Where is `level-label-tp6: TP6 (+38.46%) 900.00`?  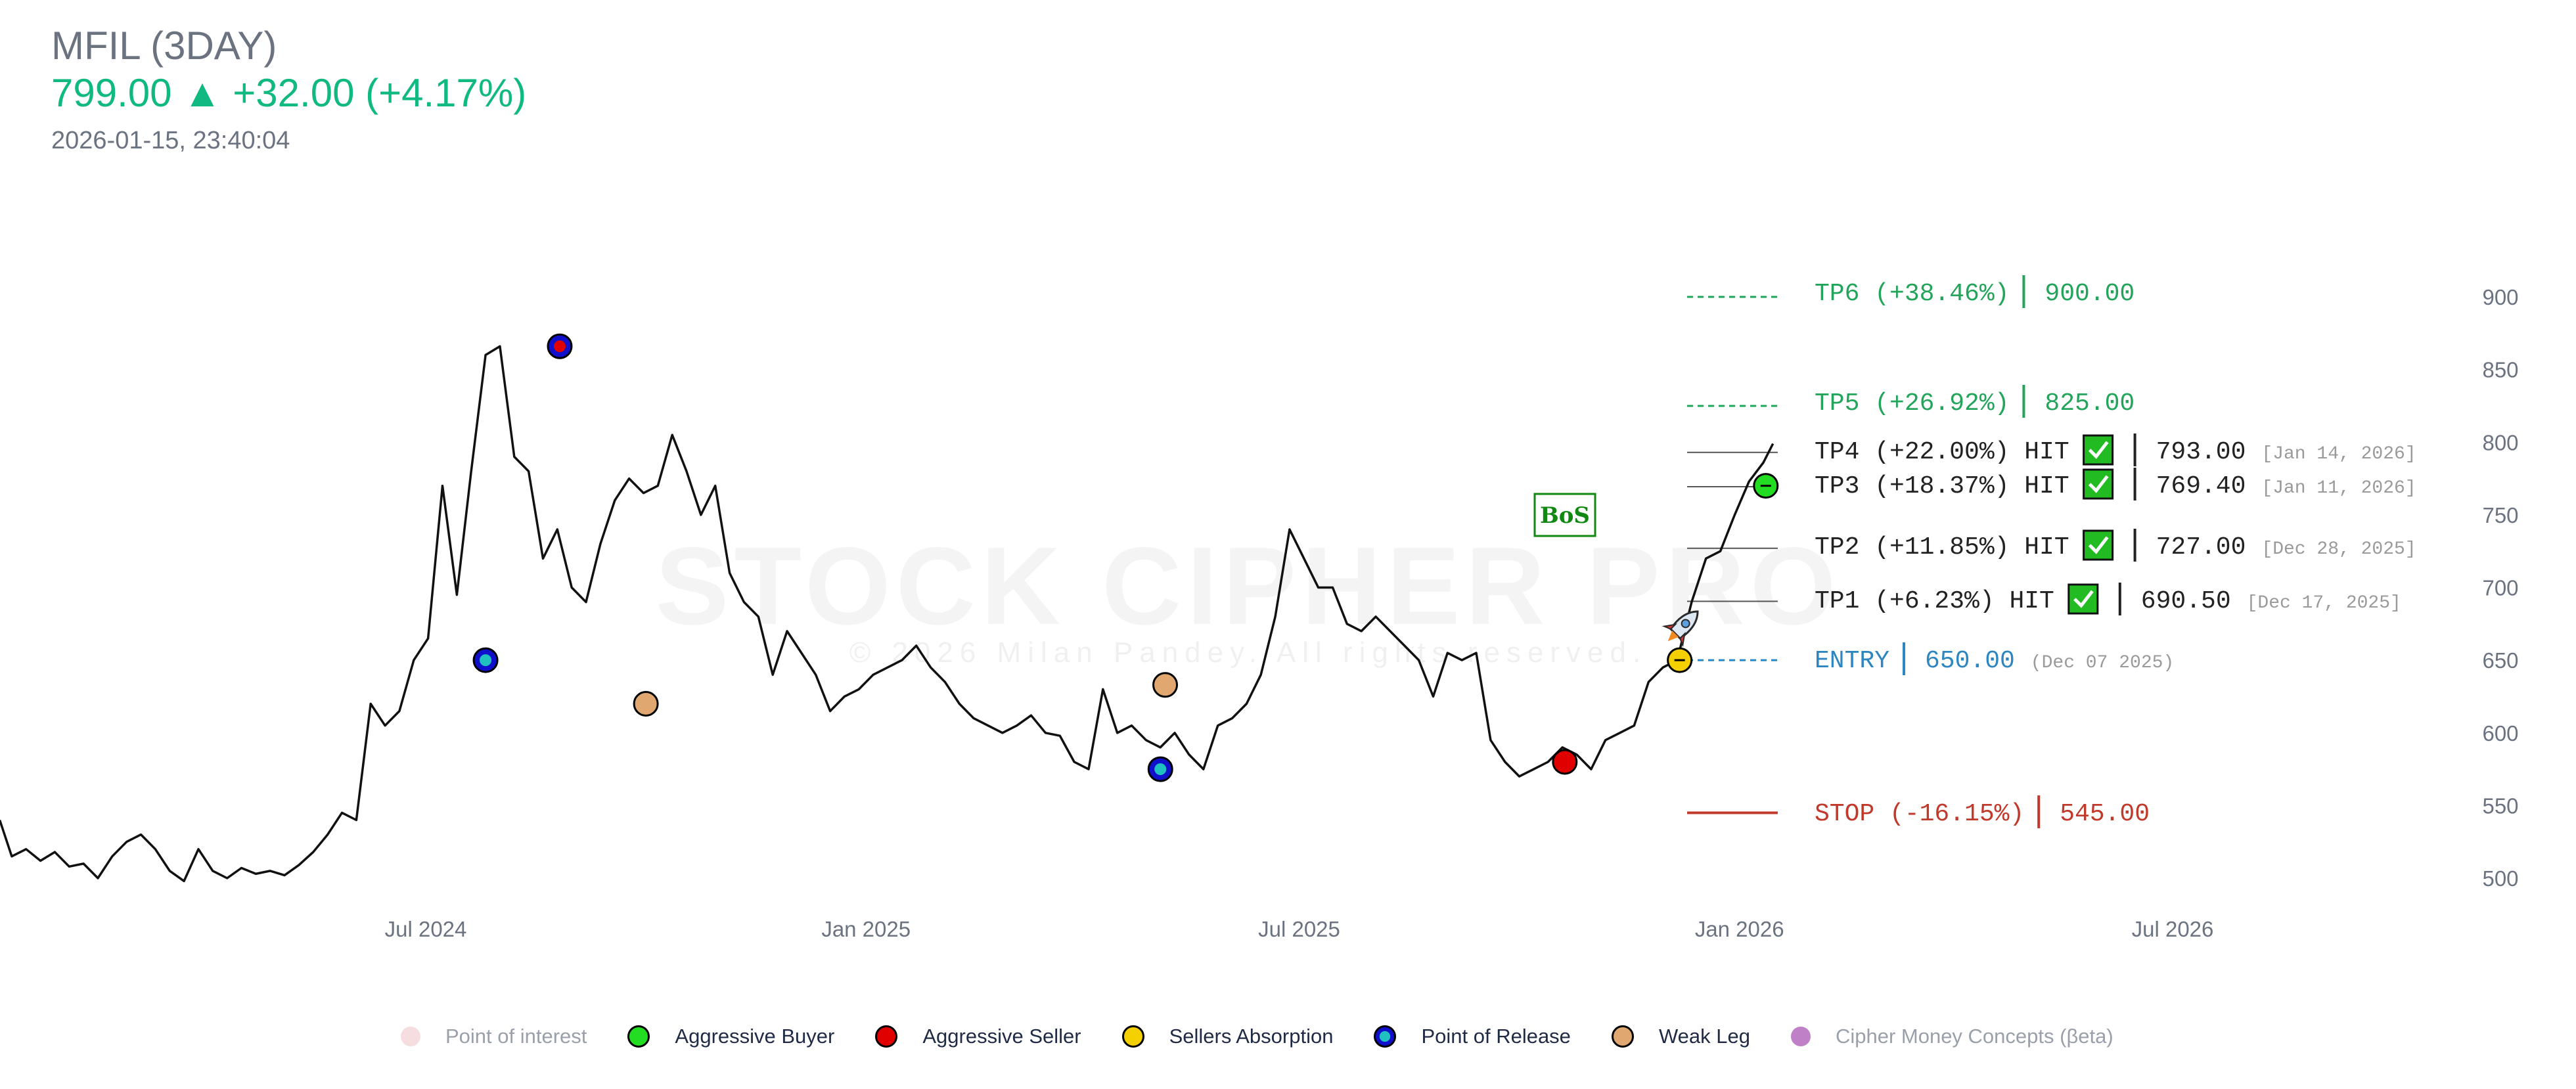
level-label-tp6: TP6 (+38.46%) 900.00 is located at coordinates (1975, 291).